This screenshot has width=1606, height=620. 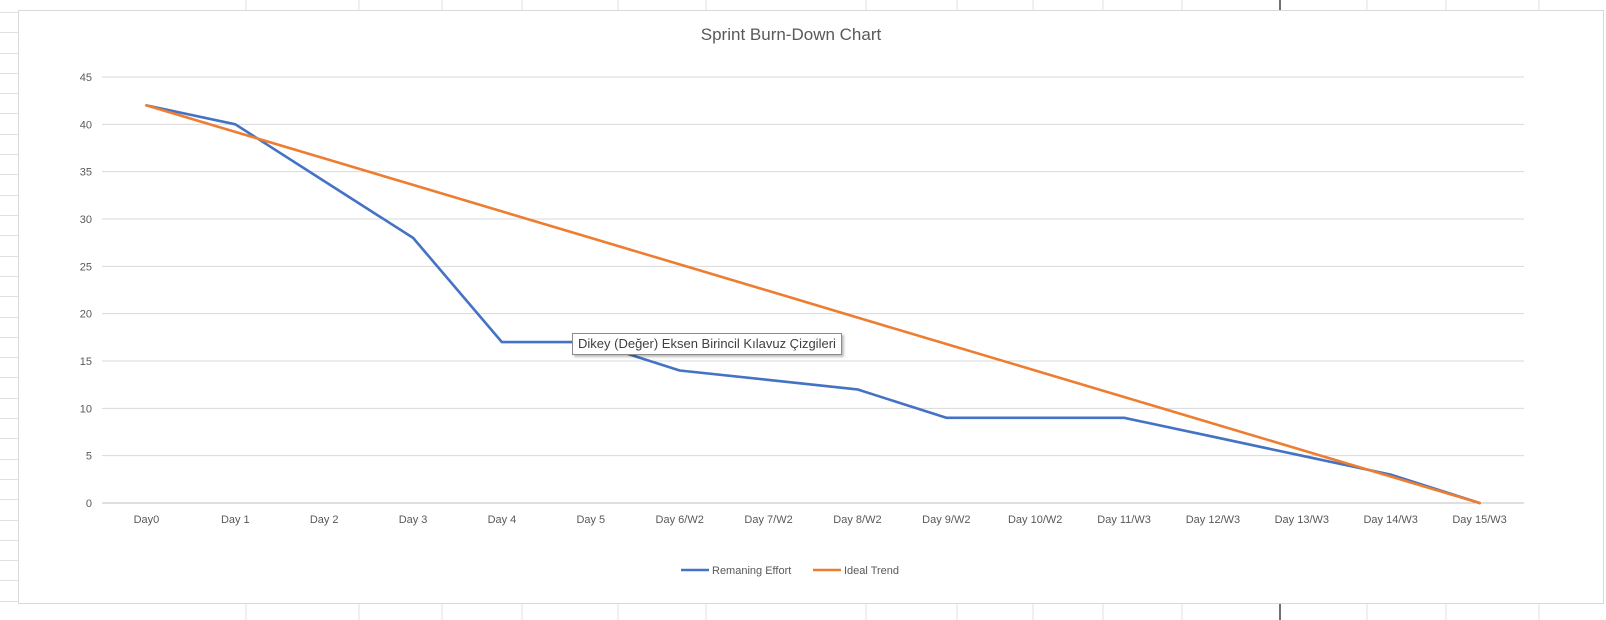 I want to click on y-tick-label: 5, so click(x=89, y=457).